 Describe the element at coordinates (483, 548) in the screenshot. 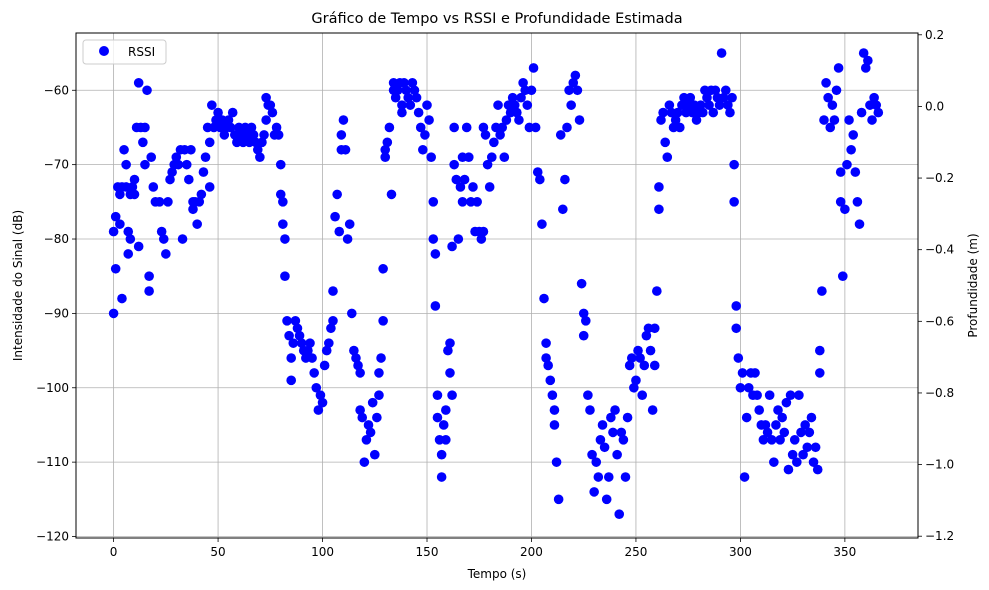

I see `x-axis-ticks: 0 50 100 150 200 250 300 350` at that location.